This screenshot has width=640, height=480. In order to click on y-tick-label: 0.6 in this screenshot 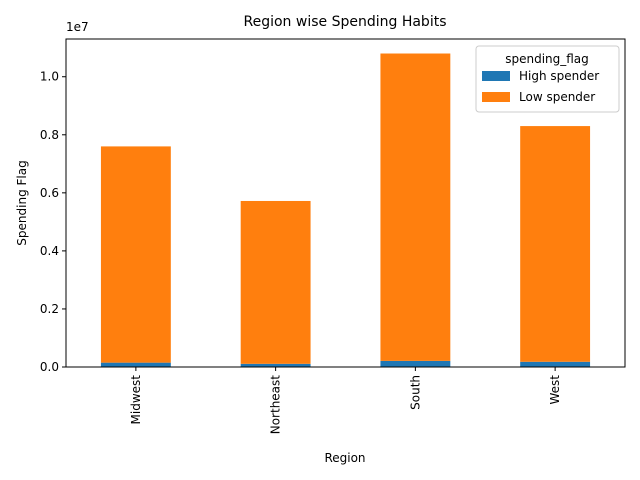, I will do `click(49, 193)`.